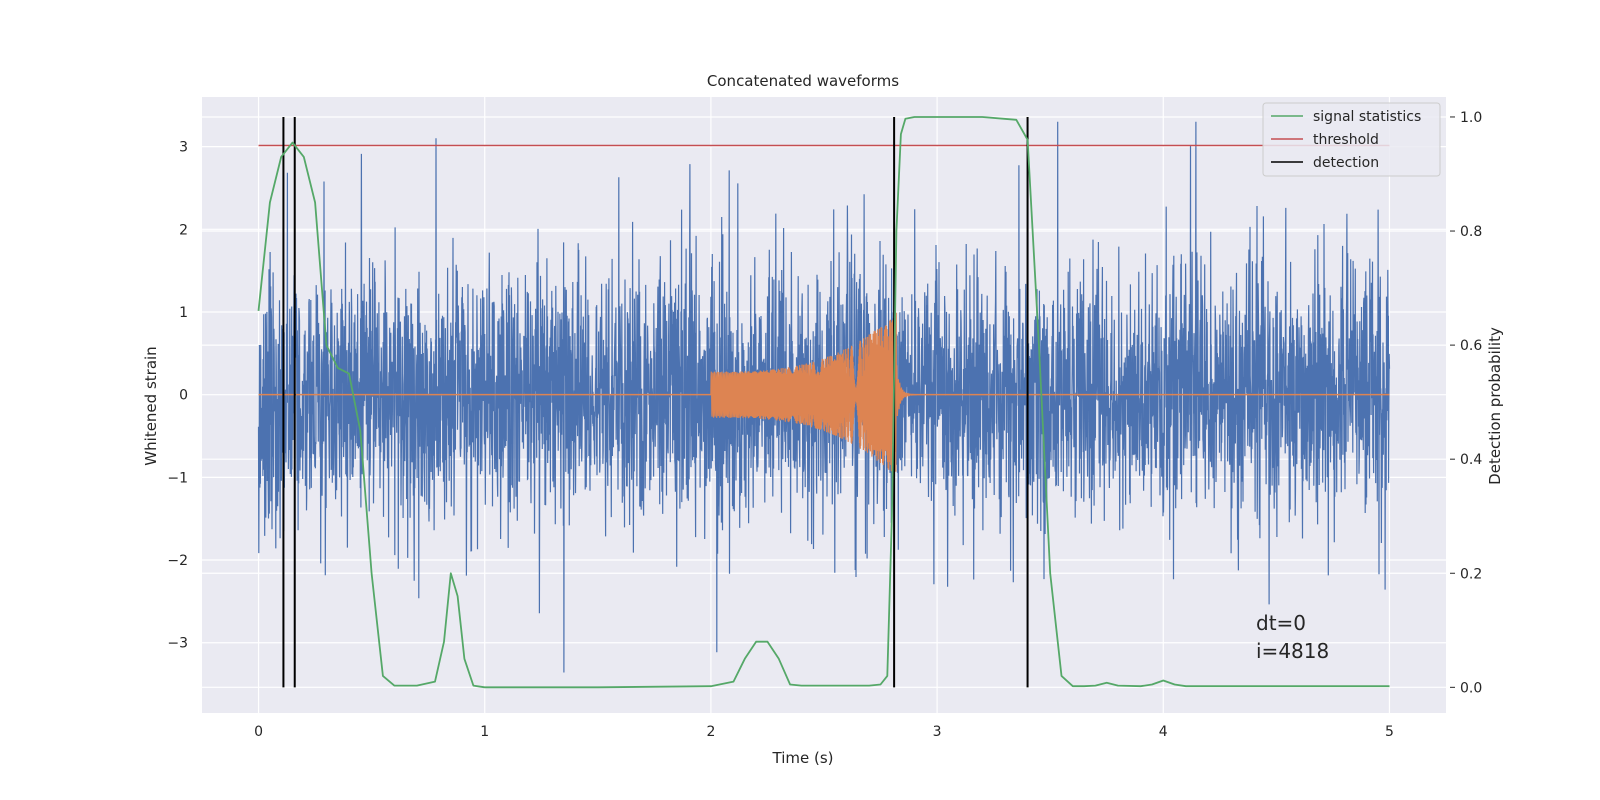 Image resolution: width=1600 pixels, height=800 pixels. I want to click on legend-label-detection: detection, so click(1346, 163).